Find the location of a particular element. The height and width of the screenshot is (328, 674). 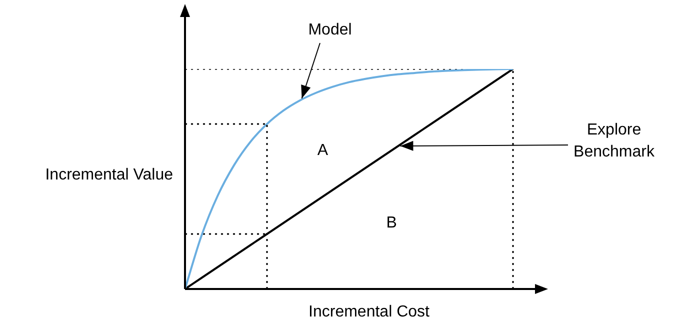

x-axis-title: Incremental Cost is located at coordinates (369, 311).